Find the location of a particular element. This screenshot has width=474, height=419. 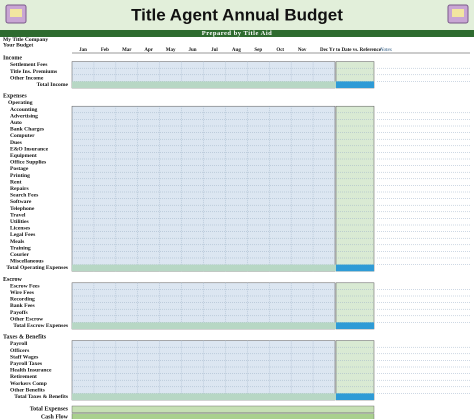

month-header: Sep is located at coordinates (258, 50).